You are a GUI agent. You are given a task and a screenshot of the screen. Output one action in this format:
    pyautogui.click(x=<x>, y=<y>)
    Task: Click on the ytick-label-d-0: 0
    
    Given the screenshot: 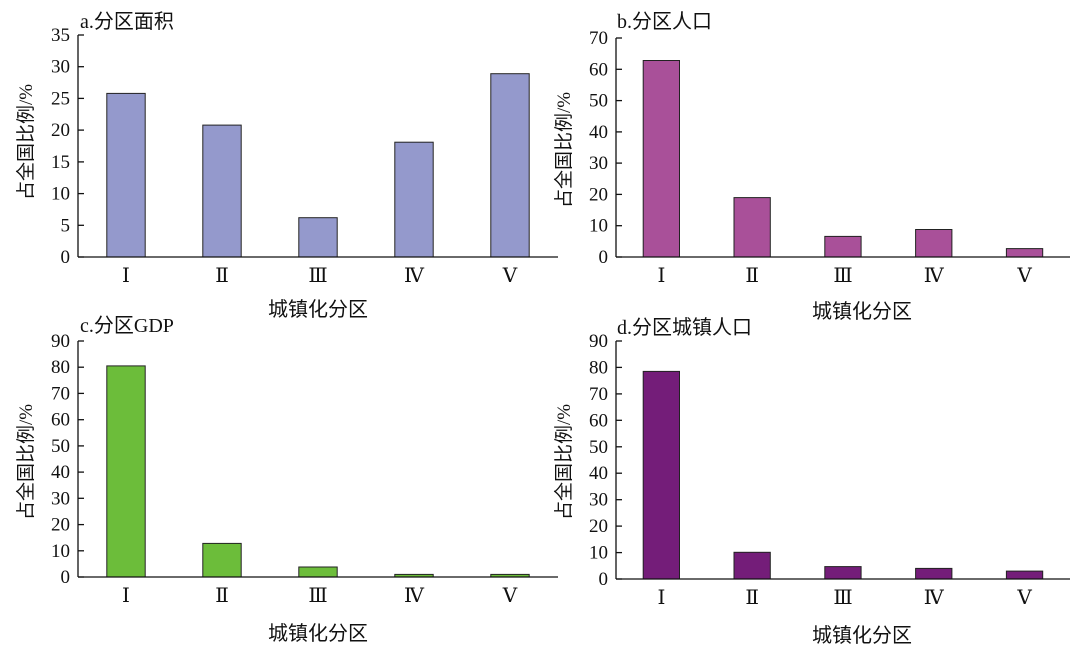 What is the action you would take?
    pyautogui.click(x=604, y=579)
    